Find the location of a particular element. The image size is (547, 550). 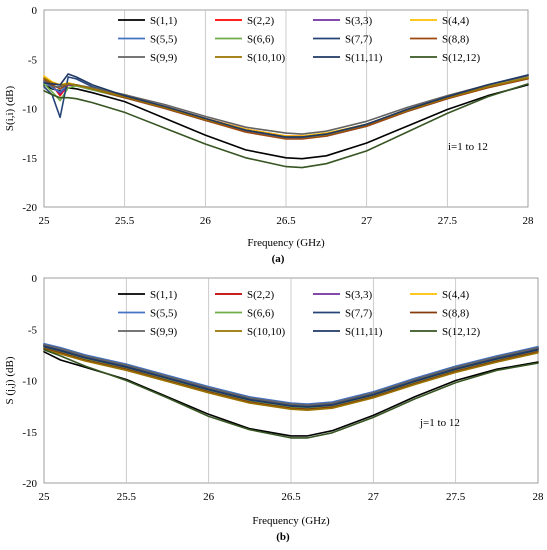

series-line-S(7,7) is located at coordinates (291, 375).